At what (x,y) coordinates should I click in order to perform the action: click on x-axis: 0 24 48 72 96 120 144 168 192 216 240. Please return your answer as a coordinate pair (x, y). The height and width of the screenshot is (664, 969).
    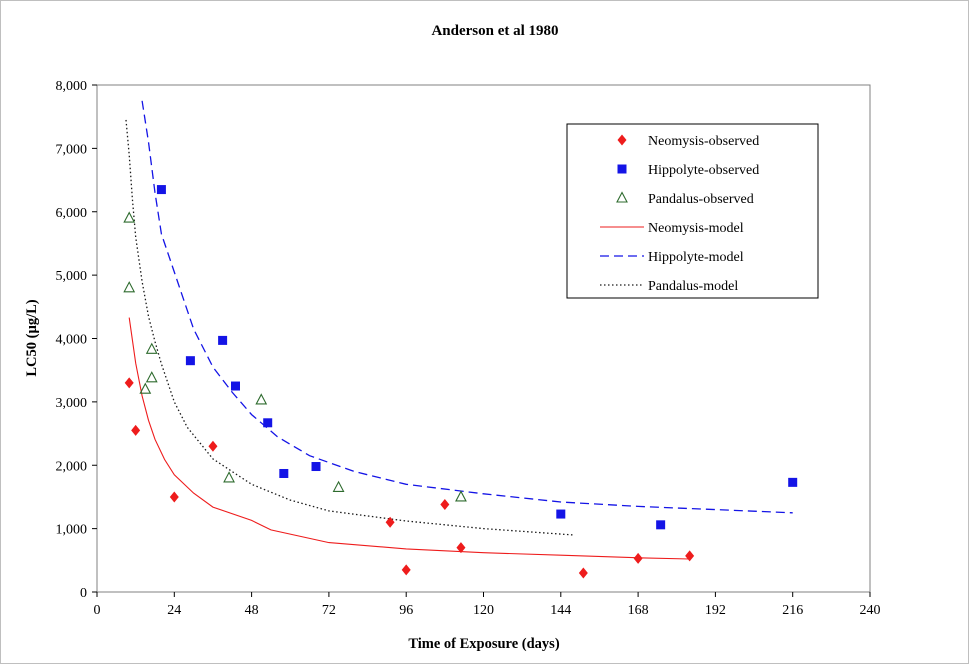
    Looking at the image, I should click on (487, 605).